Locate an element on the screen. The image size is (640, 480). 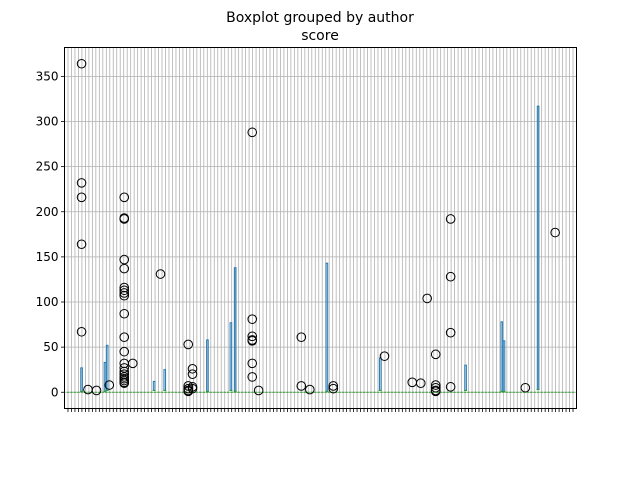
chart-title: Boxplot grouped by author is located at coordinates (320, 18).